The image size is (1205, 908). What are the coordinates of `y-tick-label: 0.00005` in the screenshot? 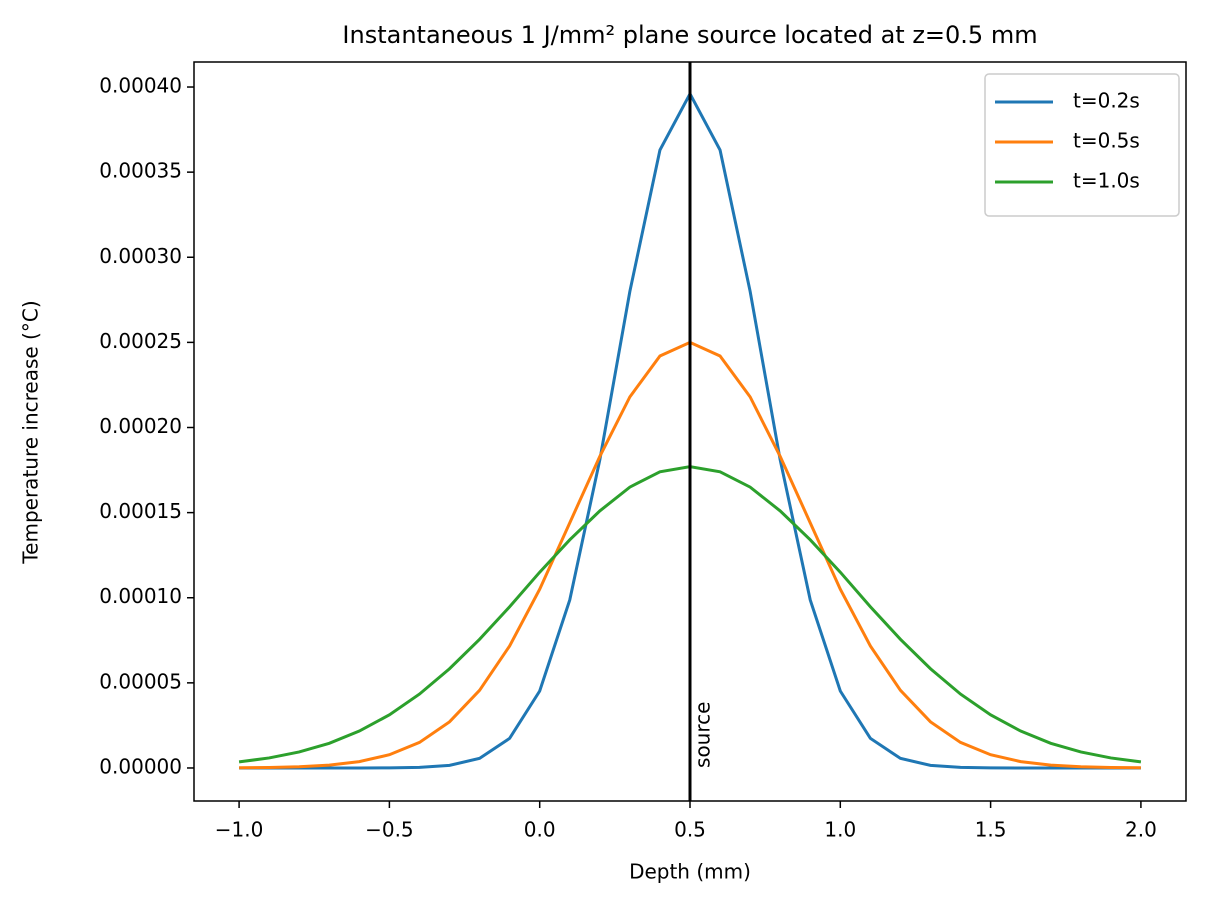 It's located at (140, 681).